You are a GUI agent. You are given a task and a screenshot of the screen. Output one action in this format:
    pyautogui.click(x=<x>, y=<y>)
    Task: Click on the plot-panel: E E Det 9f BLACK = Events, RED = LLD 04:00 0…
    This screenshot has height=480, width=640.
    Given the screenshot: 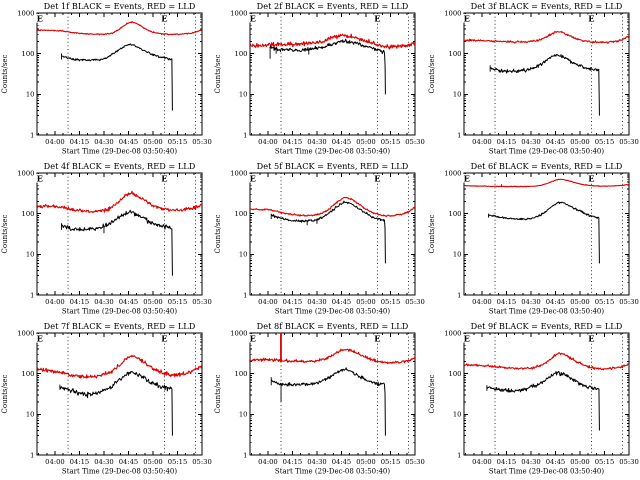 What is the action you would take?
    pyautogui.click(x=533, y=400)
    